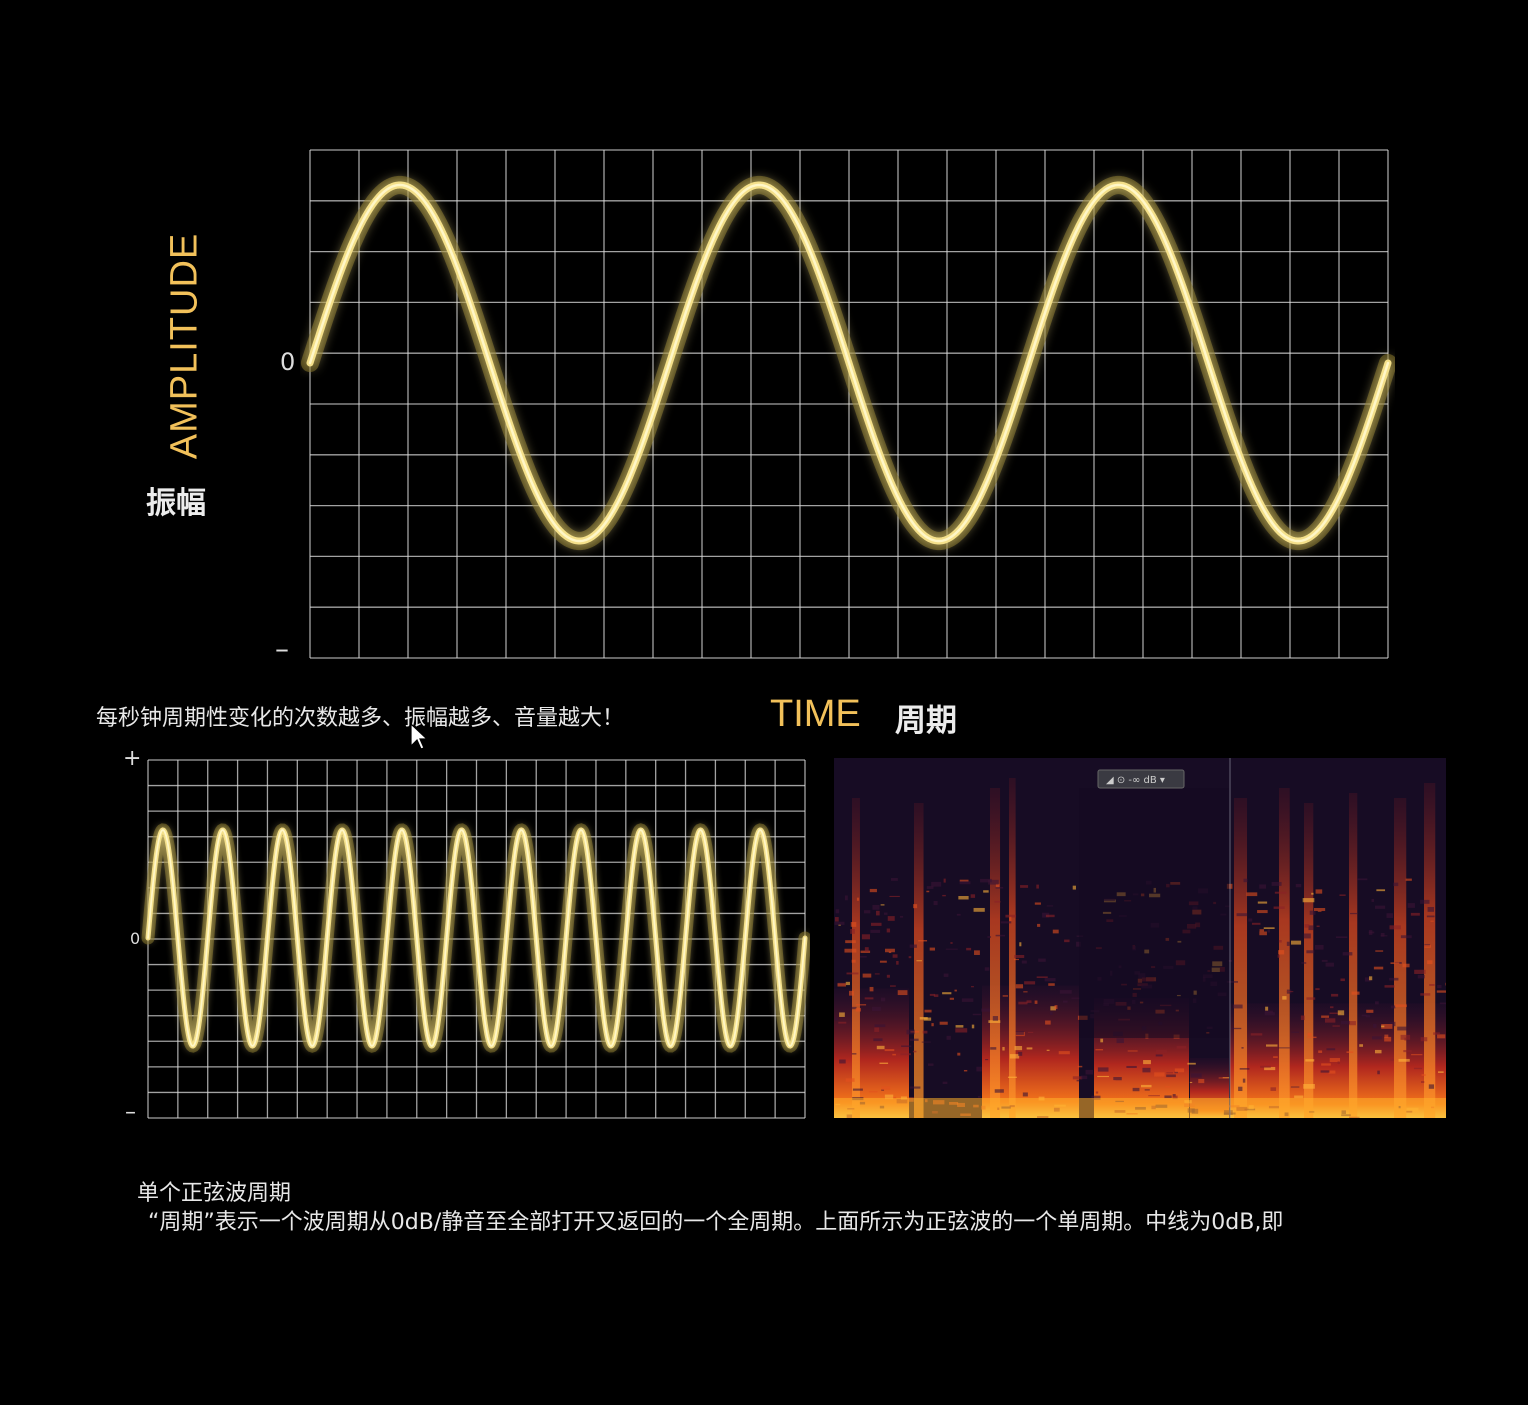 The width and height of the screenshot is (1528, 1405). I want to click on amplitude-label-text: AMPLITUDE, so click(184, 346).